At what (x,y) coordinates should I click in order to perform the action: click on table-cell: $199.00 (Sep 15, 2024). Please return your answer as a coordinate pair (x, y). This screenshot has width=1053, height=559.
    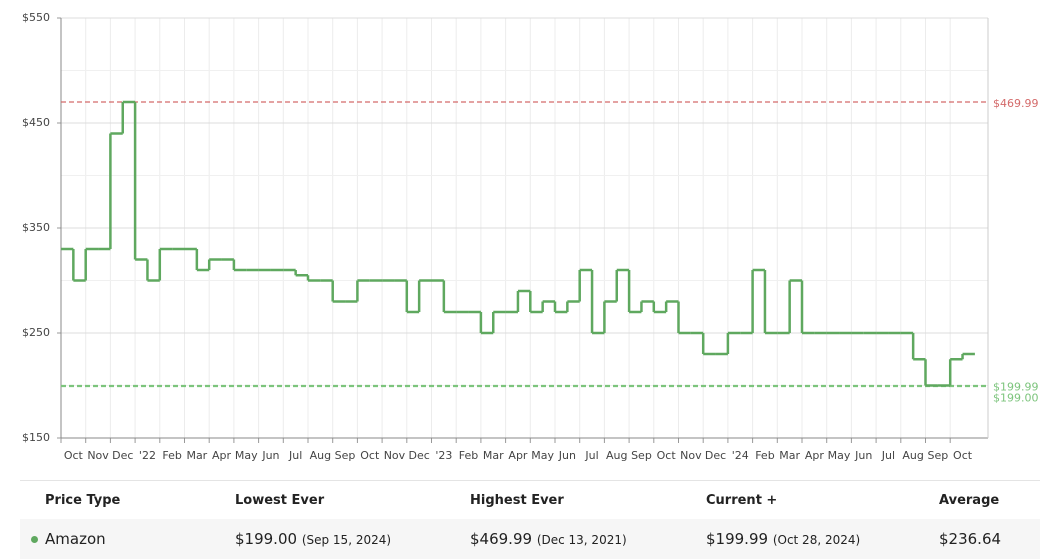
    Looking at the image, I should click on (313, 539).